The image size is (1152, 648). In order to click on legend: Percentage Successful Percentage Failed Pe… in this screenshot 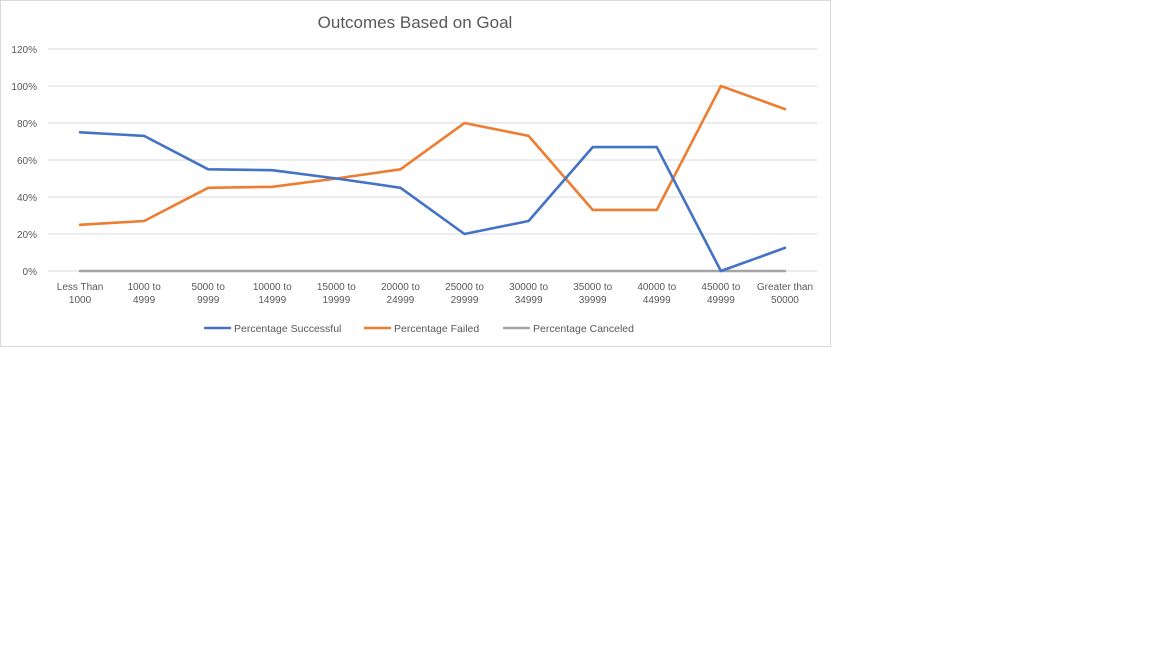, I will do `click(419, 329)`.